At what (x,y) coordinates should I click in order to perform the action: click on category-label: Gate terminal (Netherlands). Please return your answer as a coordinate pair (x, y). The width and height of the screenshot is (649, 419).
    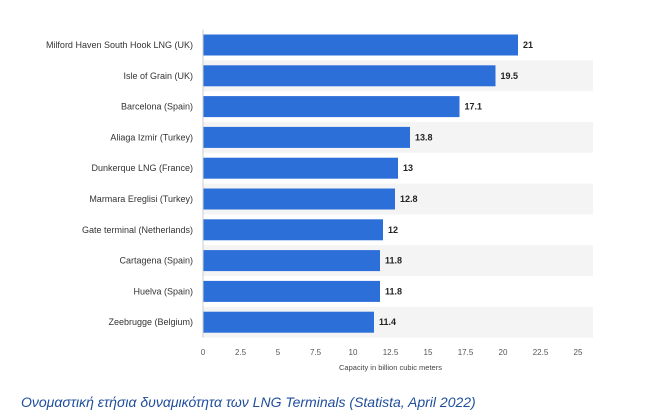
    Looking at the image, I should click on (137, 230).